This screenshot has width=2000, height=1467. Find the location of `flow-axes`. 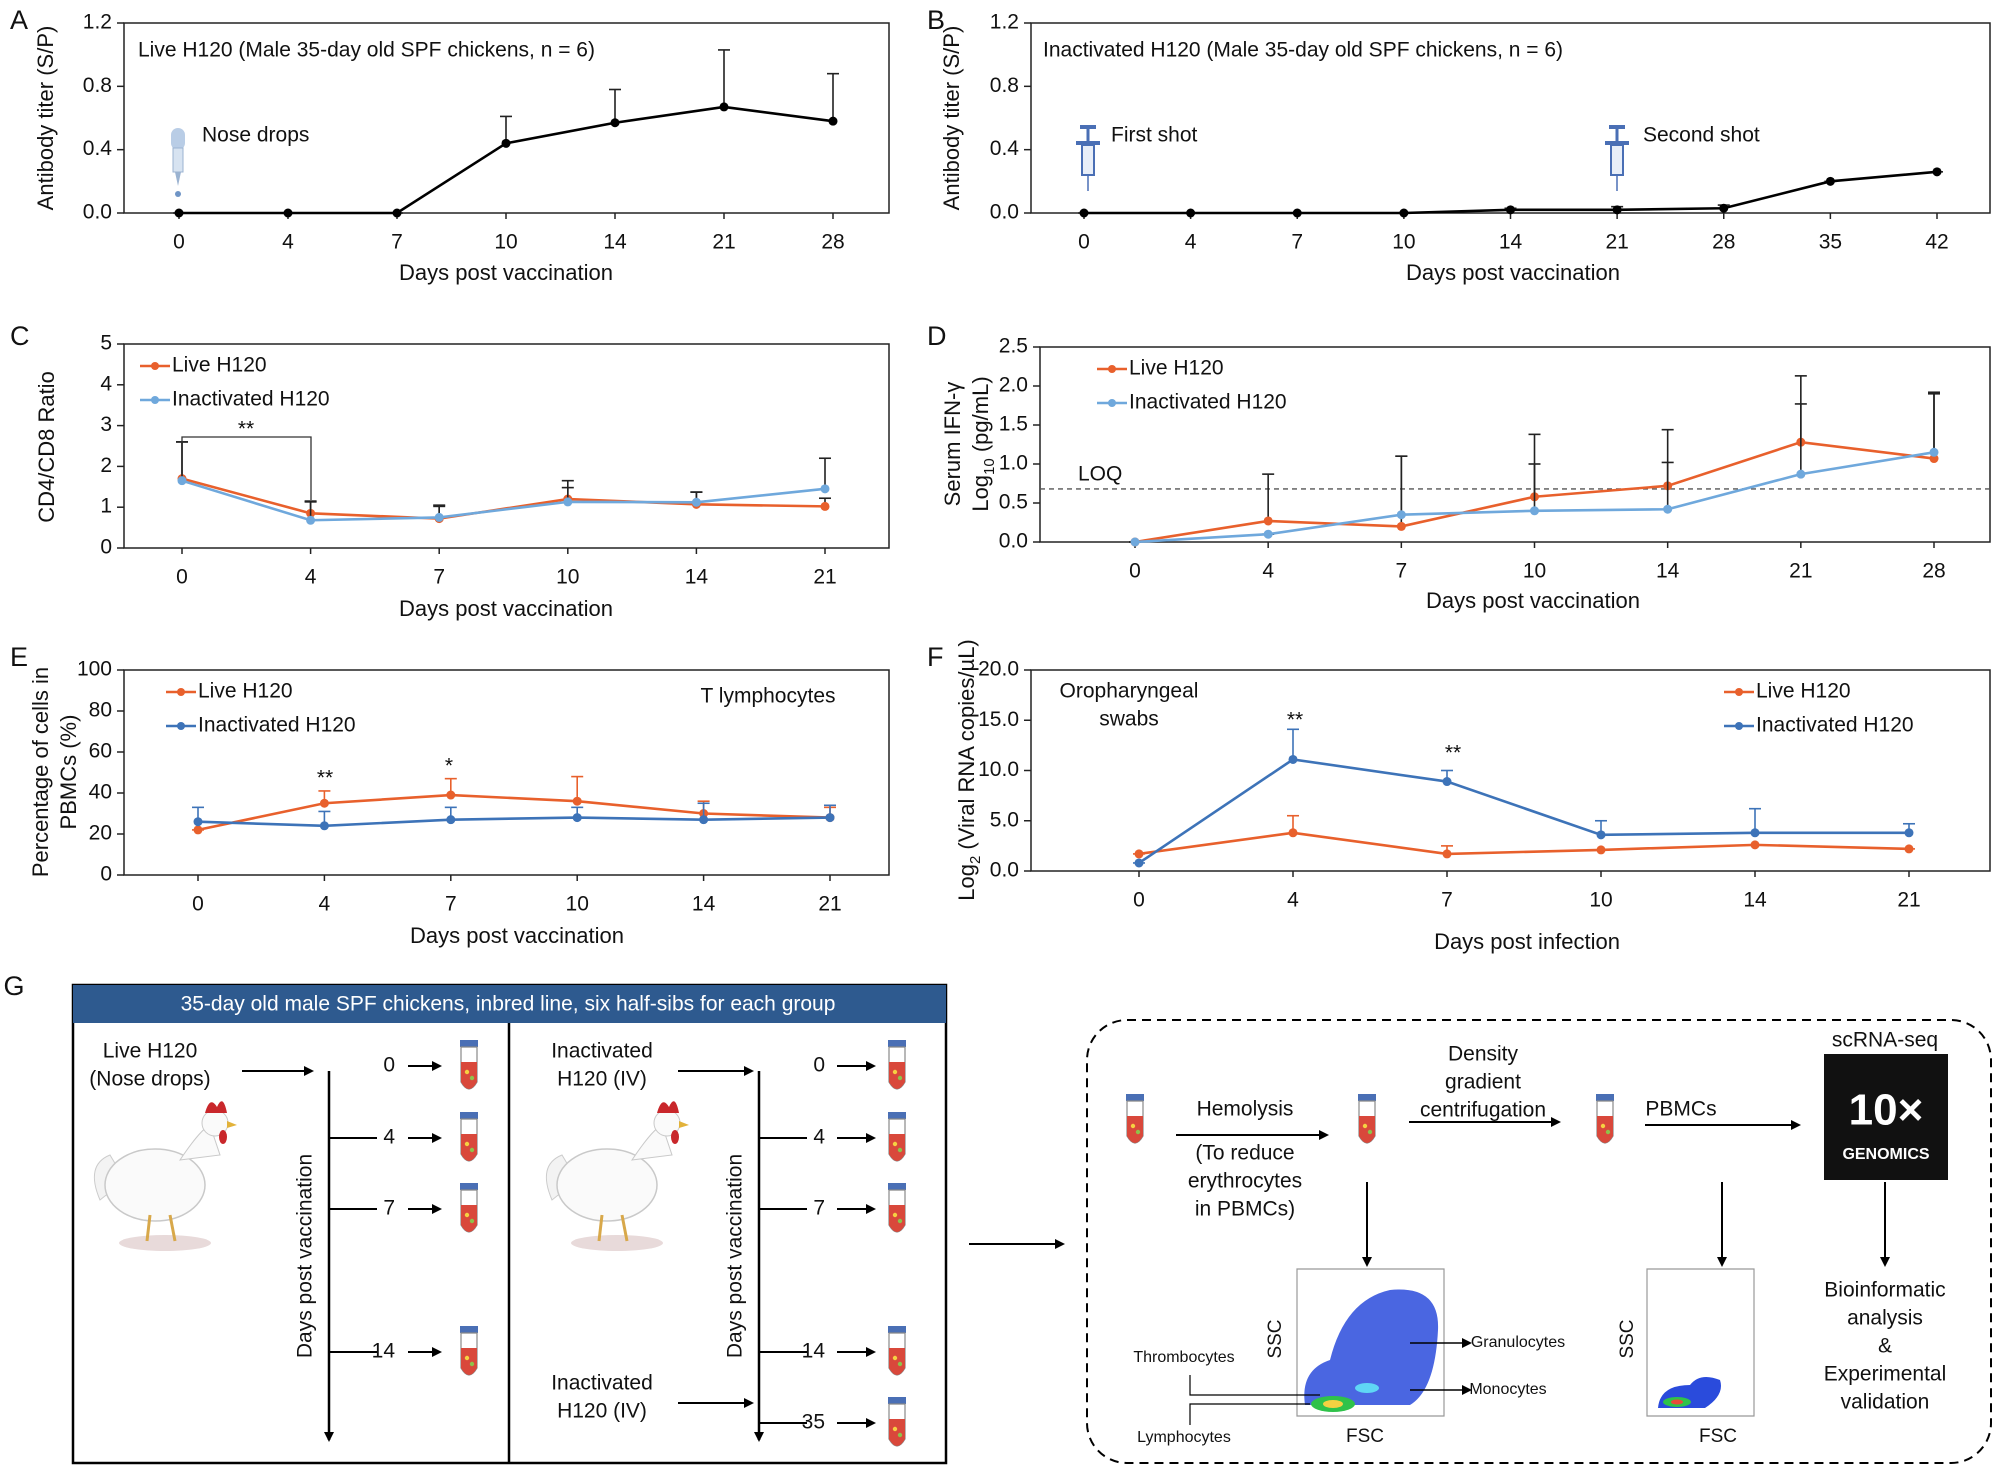

flow-axes is located at coordinates (1700, 1342).